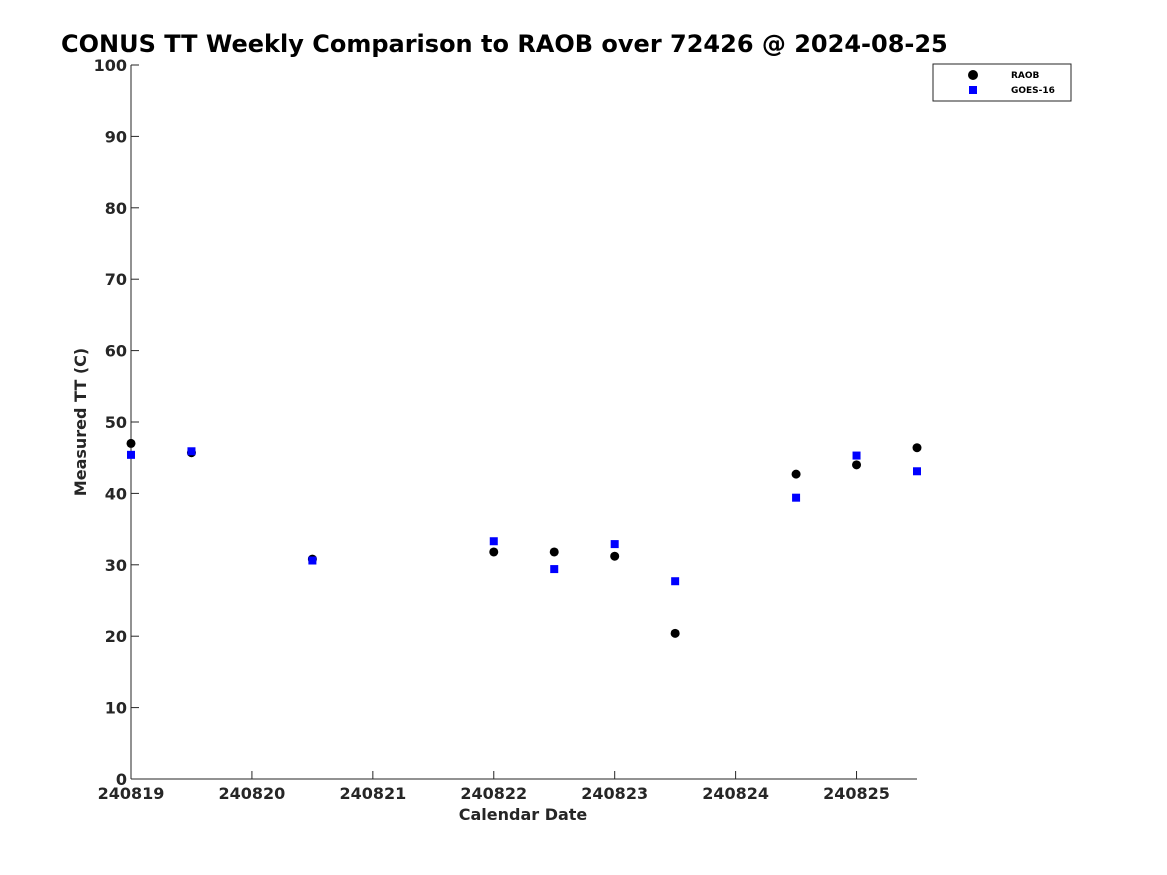 Image resolution: width=1167 pixels, height=875 pixels. What do you see at coordinates (1025, 76) in the screenshot?
I see `legend-label-raob: RAOB` at bounding box center [1025, 76].